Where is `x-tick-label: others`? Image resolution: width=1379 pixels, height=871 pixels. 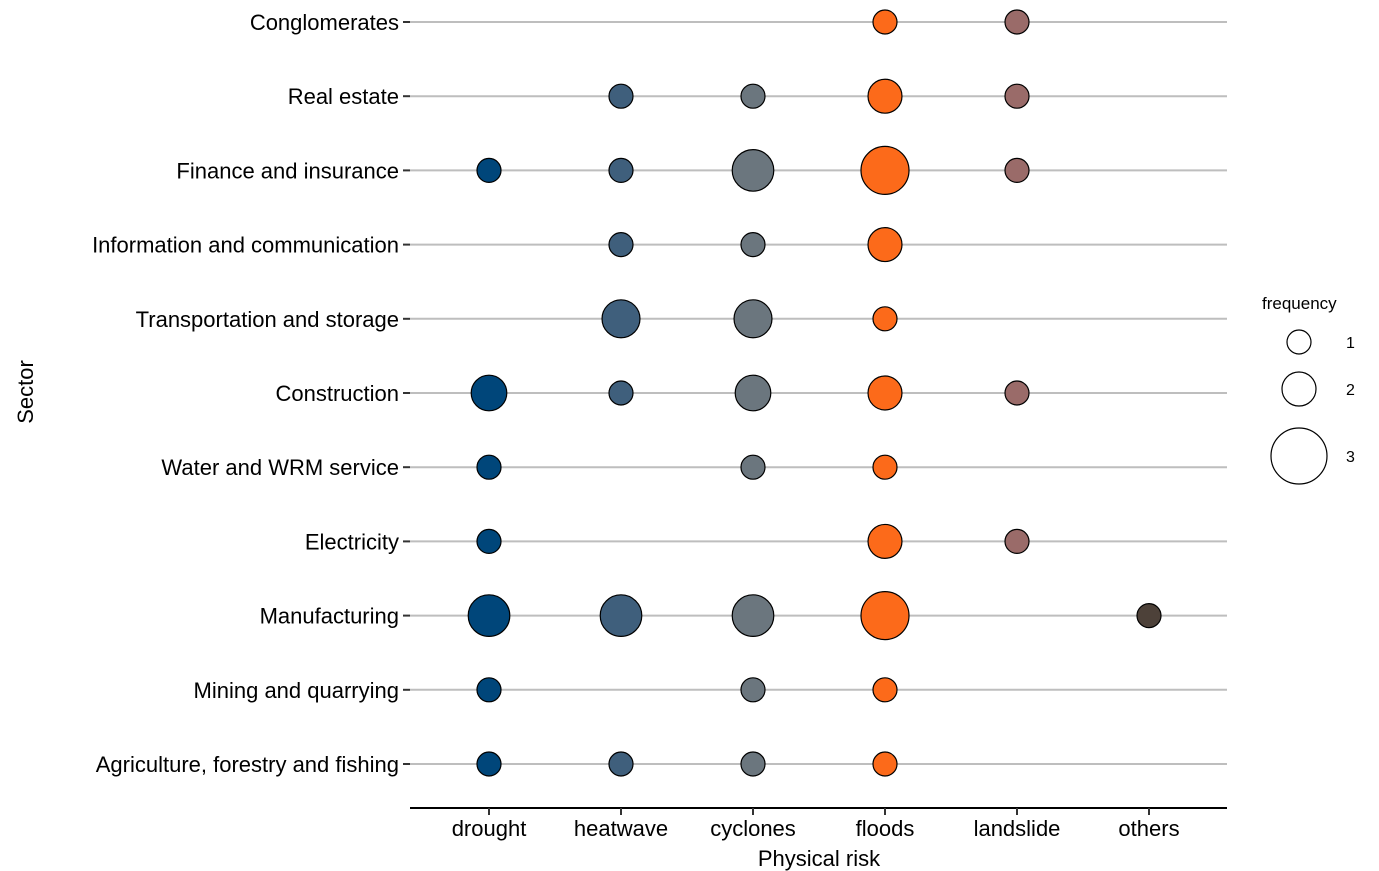
x-tick-label: others is located at coordinates (1148, 828).